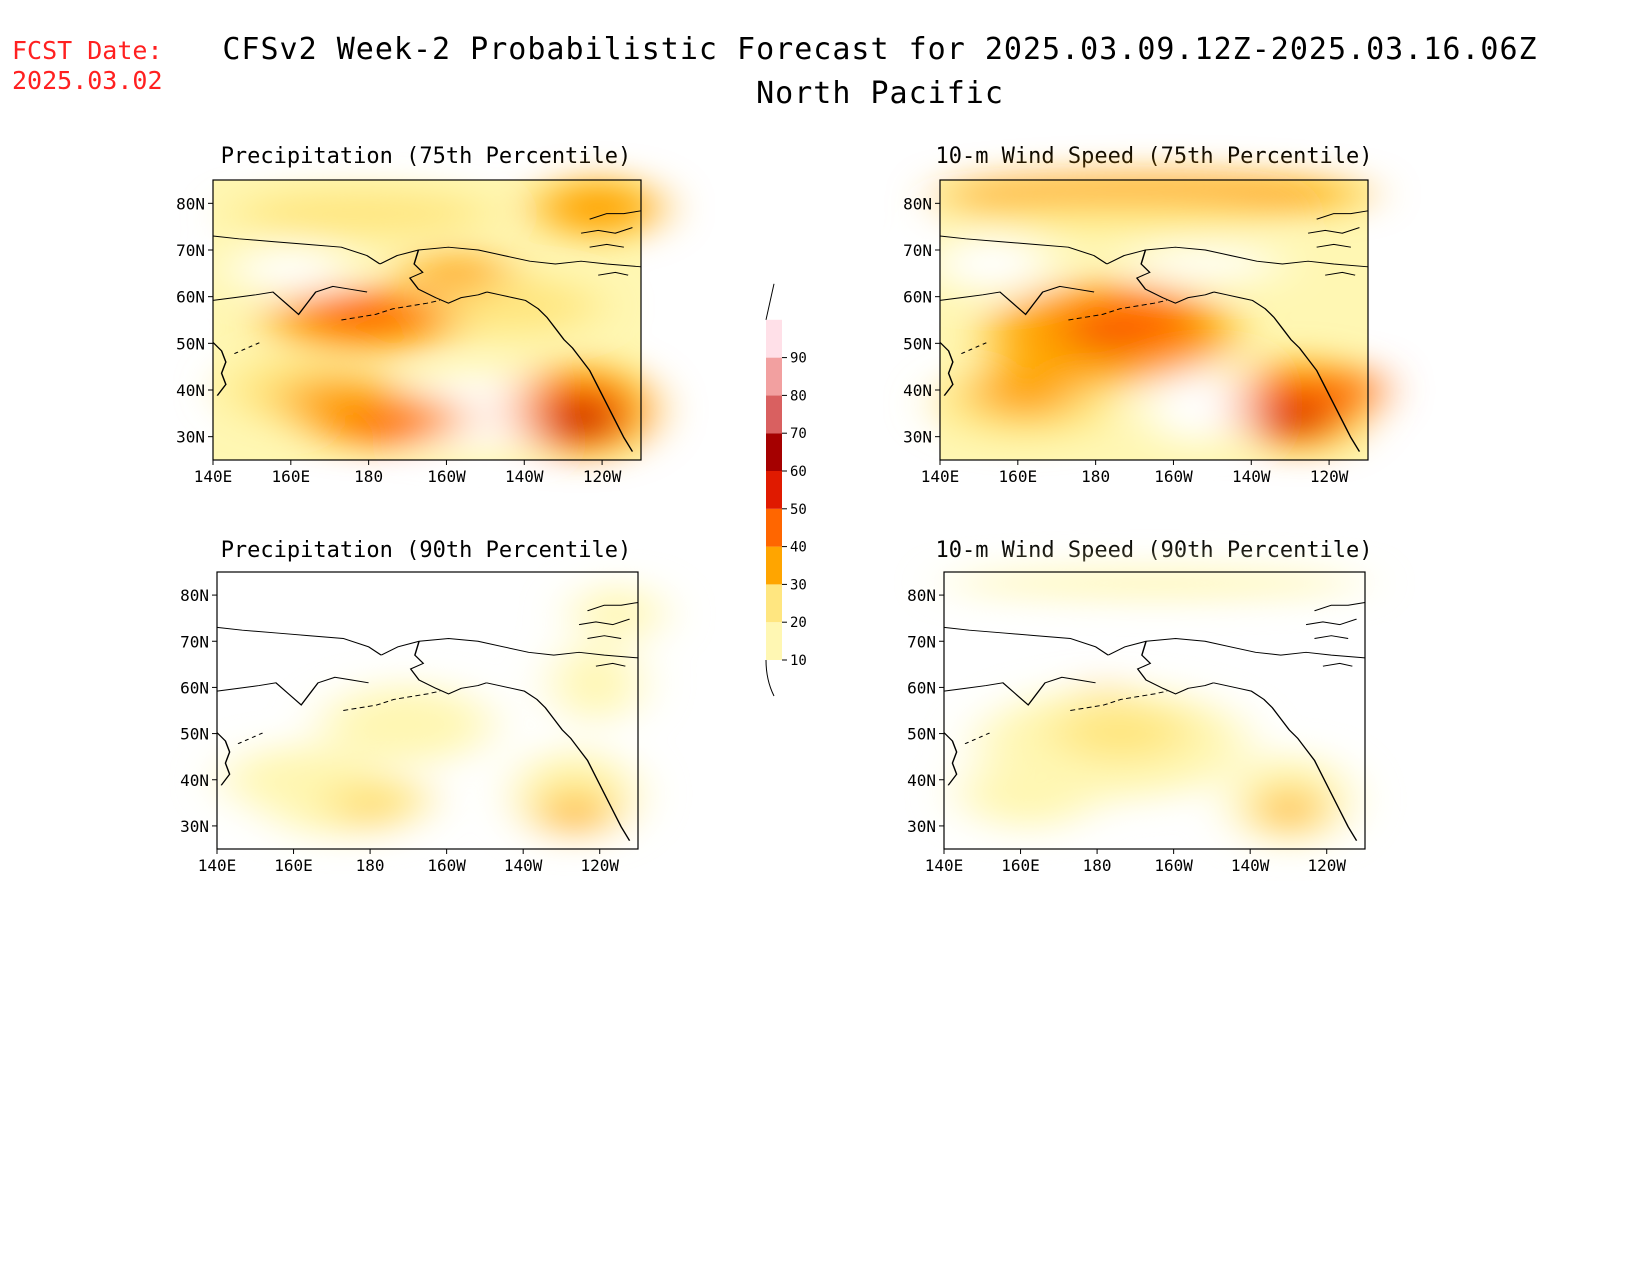 This screenshot has height=1275, width=1650. I want to click on colorbar: 10 20 30 40 50 60 70 80 90, so click(786, 490).